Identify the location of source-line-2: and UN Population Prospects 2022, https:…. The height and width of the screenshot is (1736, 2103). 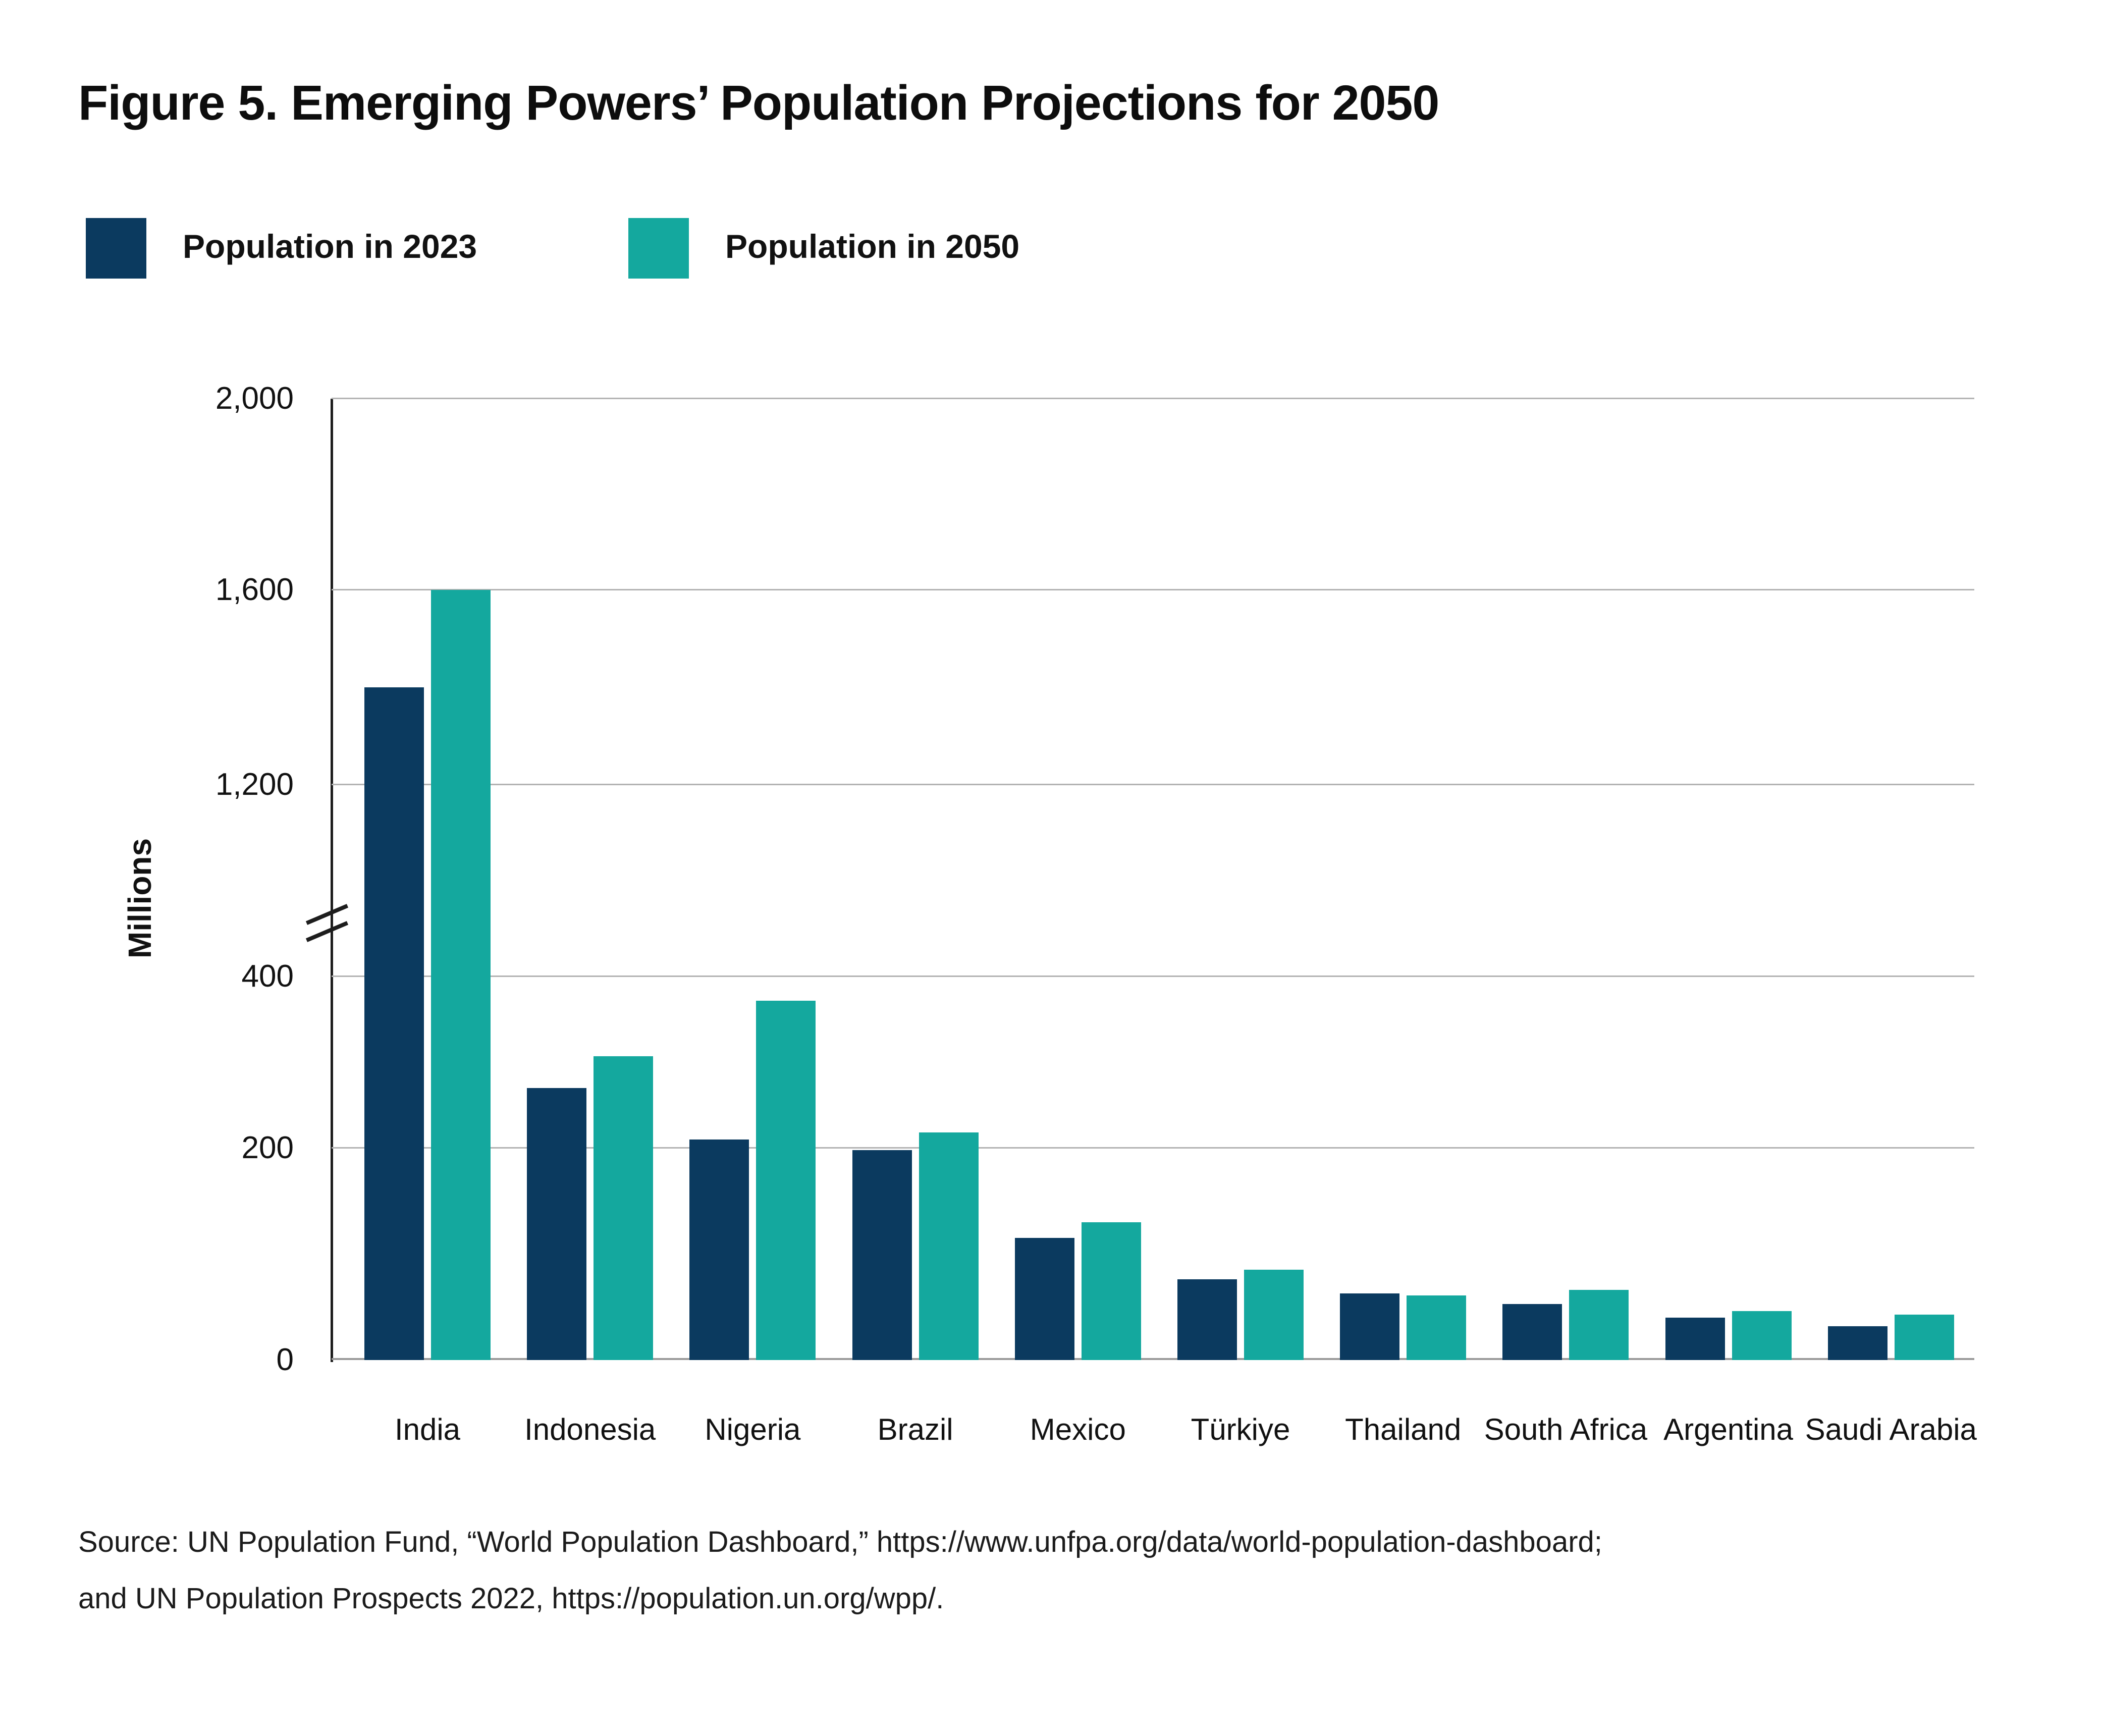
(511, 1598).